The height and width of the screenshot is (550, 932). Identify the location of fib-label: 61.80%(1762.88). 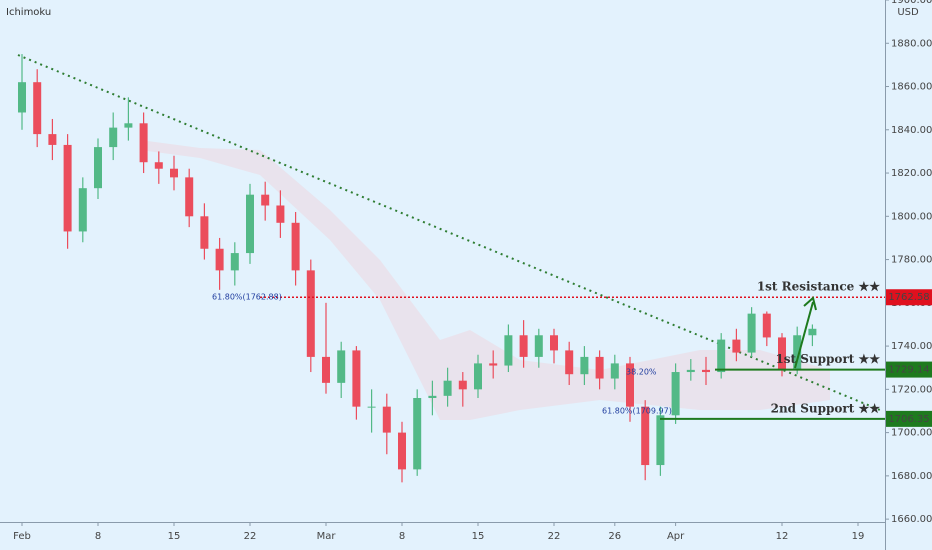
(247, 297).